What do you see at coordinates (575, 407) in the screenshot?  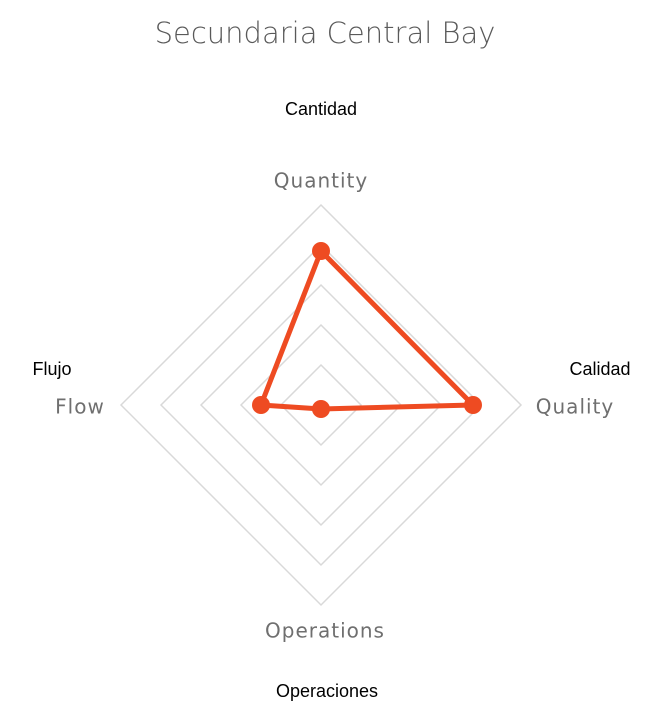 I see `axis-label: Quality` at bounding box center [575, 407].